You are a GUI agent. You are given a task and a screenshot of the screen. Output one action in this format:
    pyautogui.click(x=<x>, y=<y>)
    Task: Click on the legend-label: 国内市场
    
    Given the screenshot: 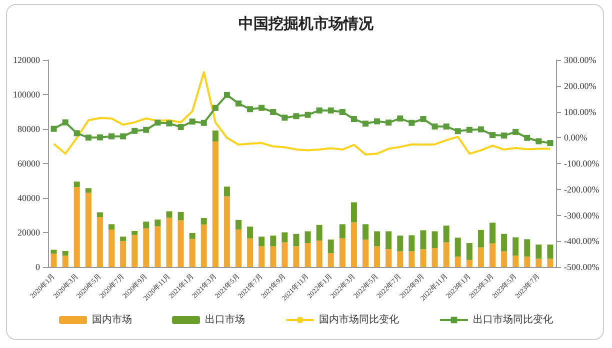 What is the action you would take?
    pyautogui.click(x=112, y=320)
    